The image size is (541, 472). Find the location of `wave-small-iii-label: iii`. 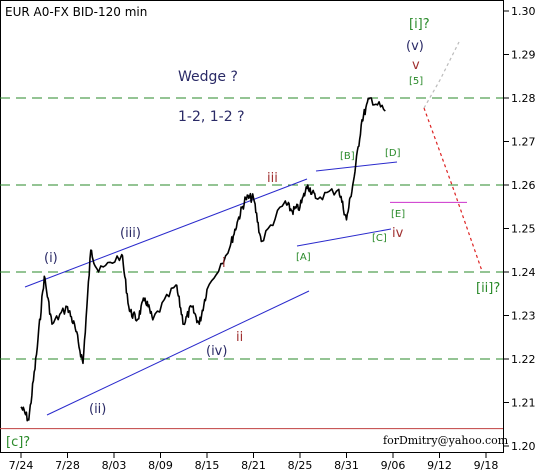

wave-small-iii-label: iii is located at coordinates (272, 178).